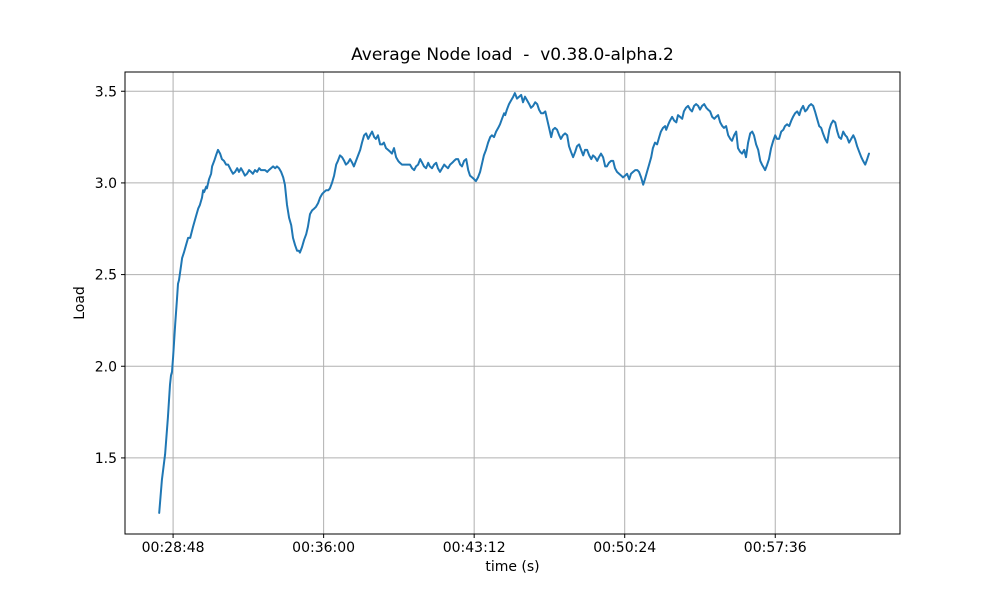 This screenshot has width=1000, height=600. Describe the element at coordinates (624, 548) in the screenshot. I see `x-tick-label: 00:50:24` at that location.